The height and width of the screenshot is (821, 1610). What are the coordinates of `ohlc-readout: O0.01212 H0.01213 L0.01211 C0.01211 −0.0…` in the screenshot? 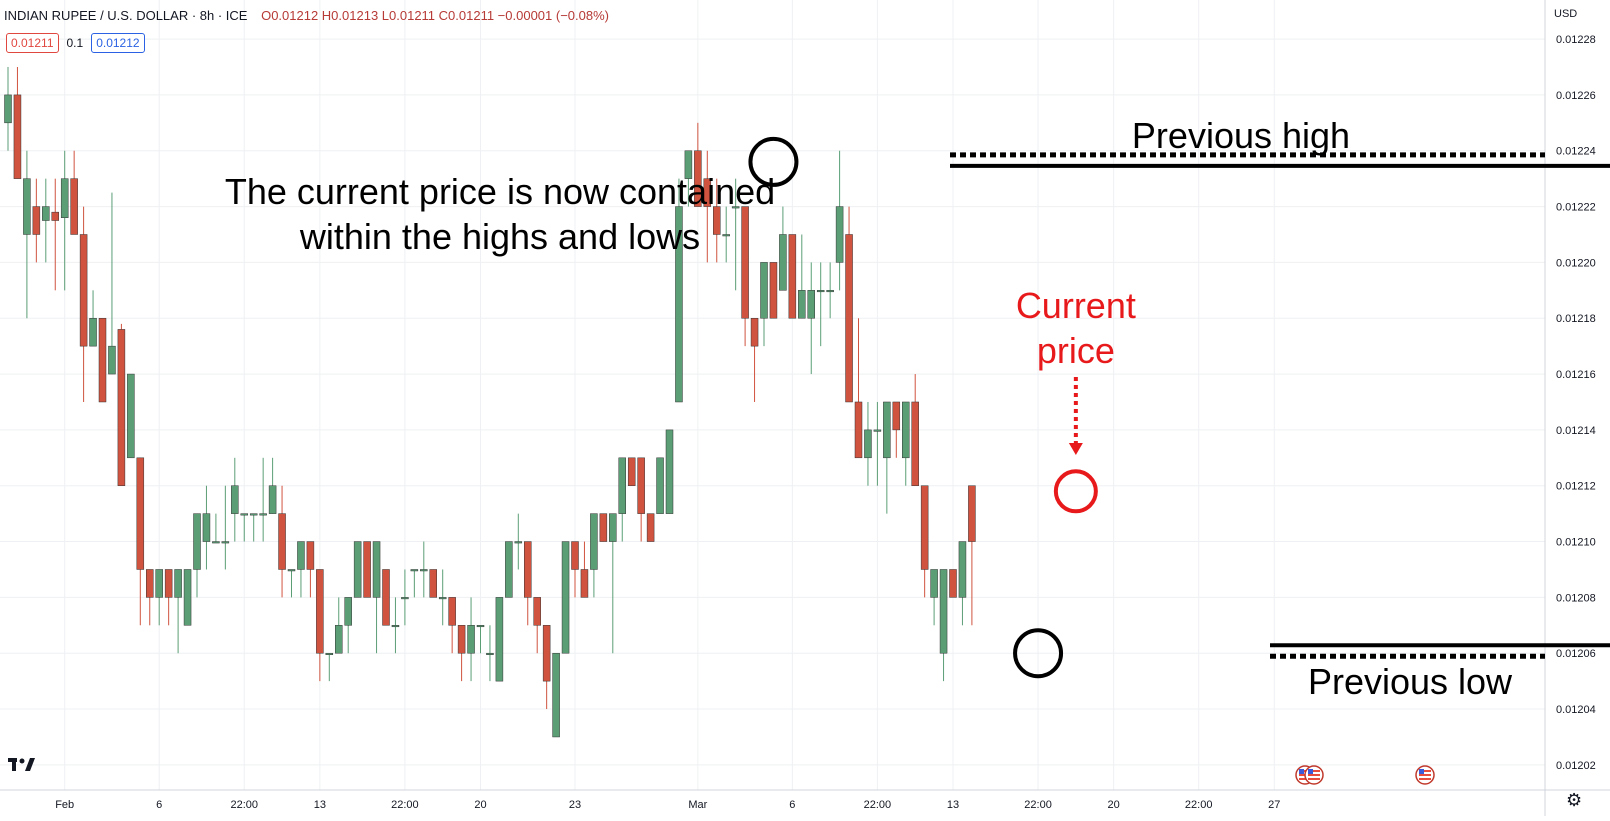 It's located at (435, 15).